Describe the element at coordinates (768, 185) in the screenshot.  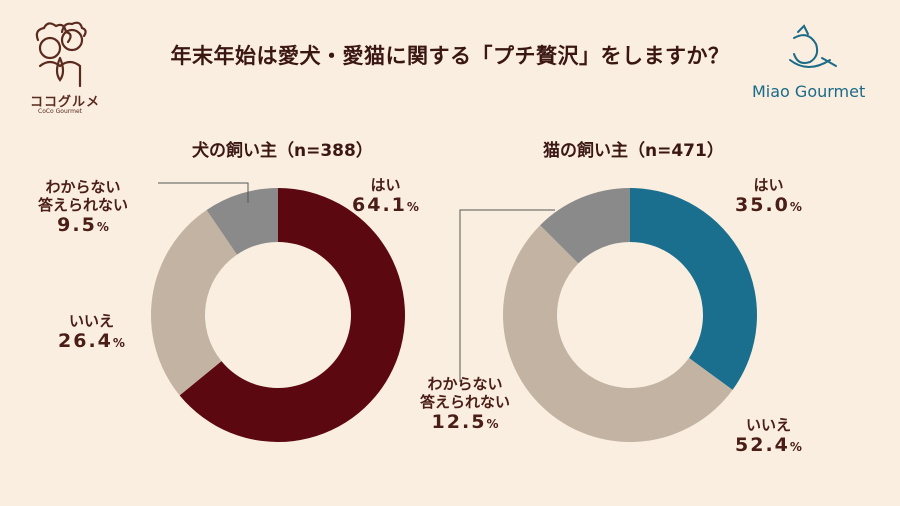
I see `cat-yes-category: はい` at that location.